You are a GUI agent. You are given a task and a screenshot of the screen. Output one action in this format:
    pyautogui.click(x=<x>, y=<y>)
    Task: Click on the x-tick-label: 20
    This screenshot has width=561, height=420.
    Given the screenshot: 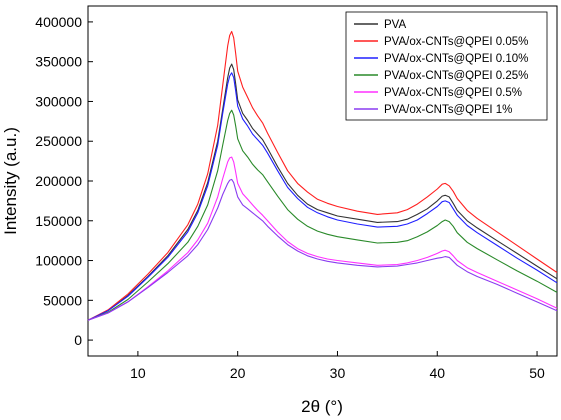 What is the action you would take?
    pyautogui.click(x=238, y=373)
    